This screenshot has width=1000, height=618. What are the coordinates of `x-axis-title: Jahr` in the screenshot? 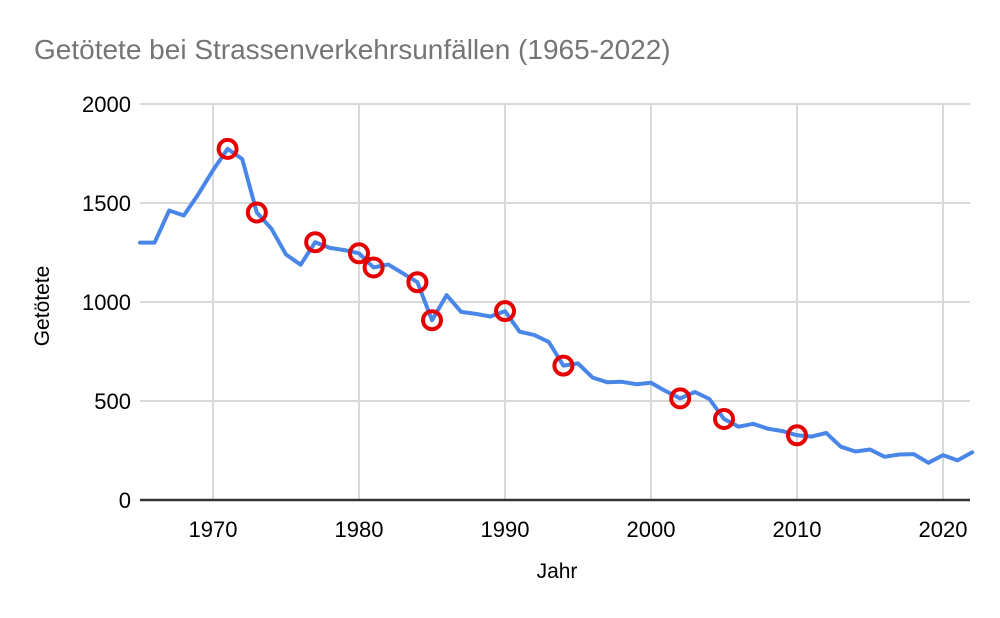 It's located at (557, 571).